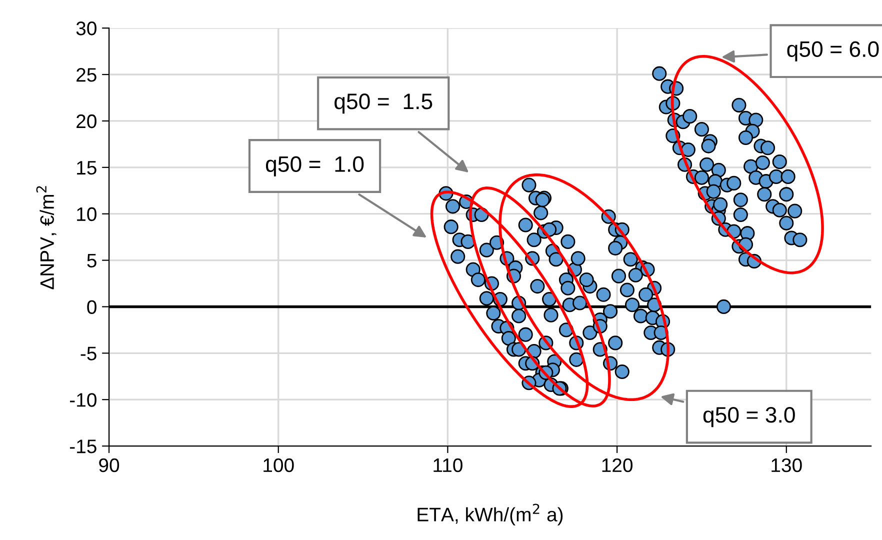 The image size is (882, 540). I want to click on y-tick-label: 10, so click(86, 214).